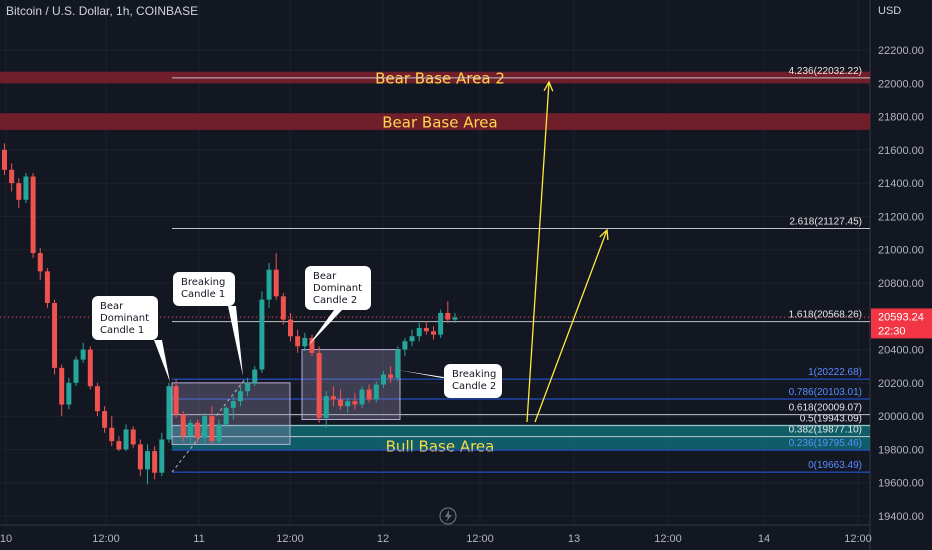 The height and width of the screenshot is (550, 932). I want to click on chart-title: Bitcoin / U.S. Dollar, 1h, COINBASE, so click(102, 11).